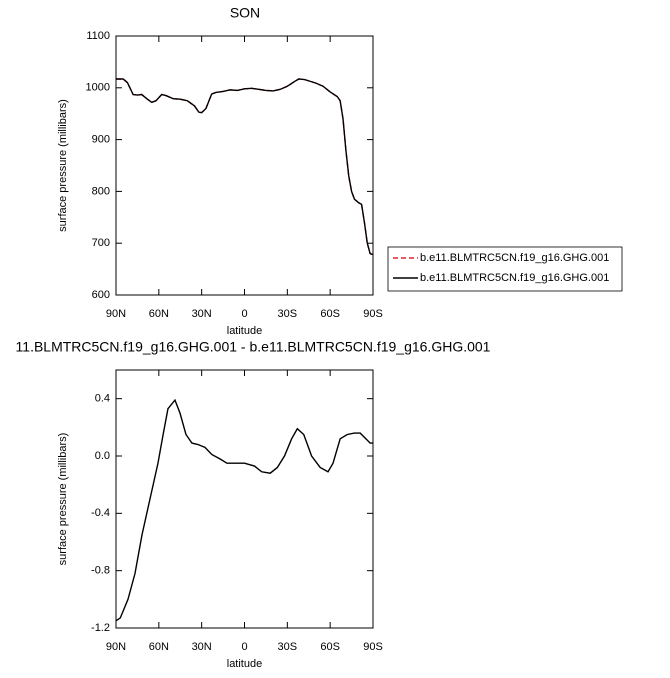 The width and height of the screenshot is (670, 678). What do you see at coordinates (102, 456) in the screenshot?
I see `y-tick-label: 0.0` at bounding box center [102, 456].